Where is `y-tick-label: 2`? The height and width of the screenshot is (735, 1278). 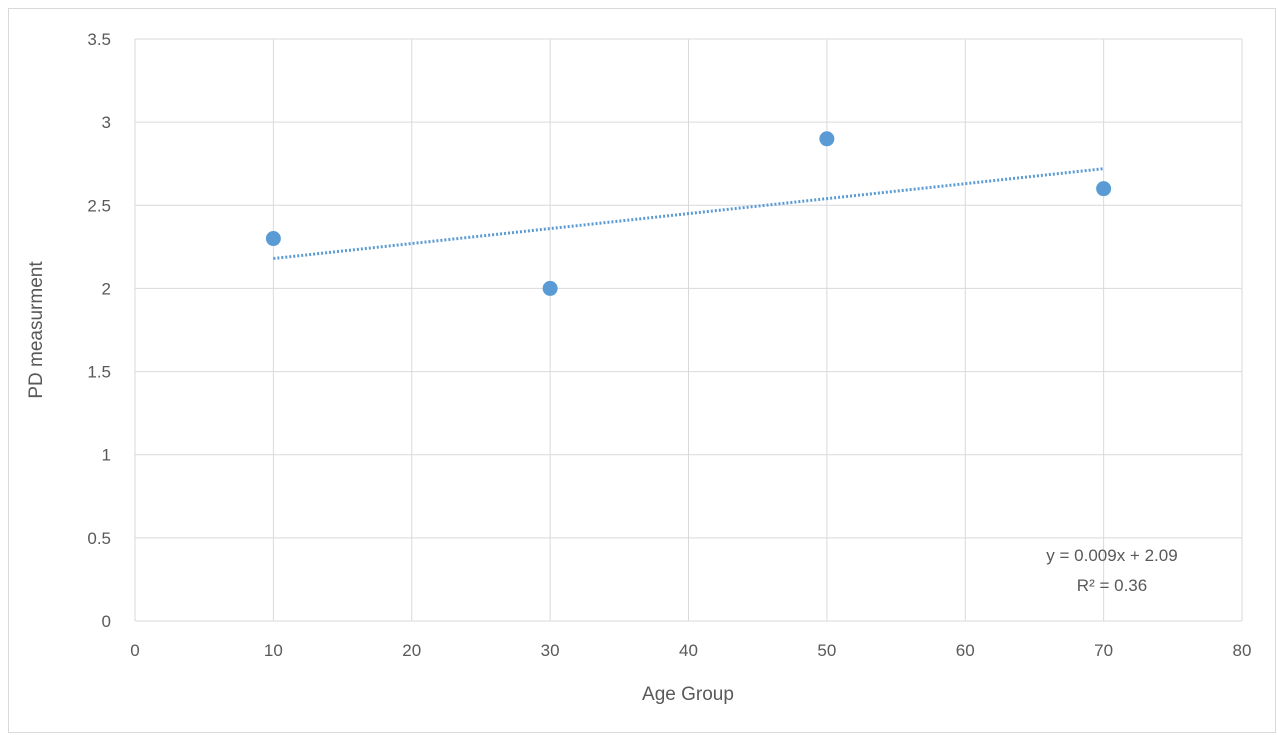 y-tick-label: 2 is located at coordinates (106, 288).